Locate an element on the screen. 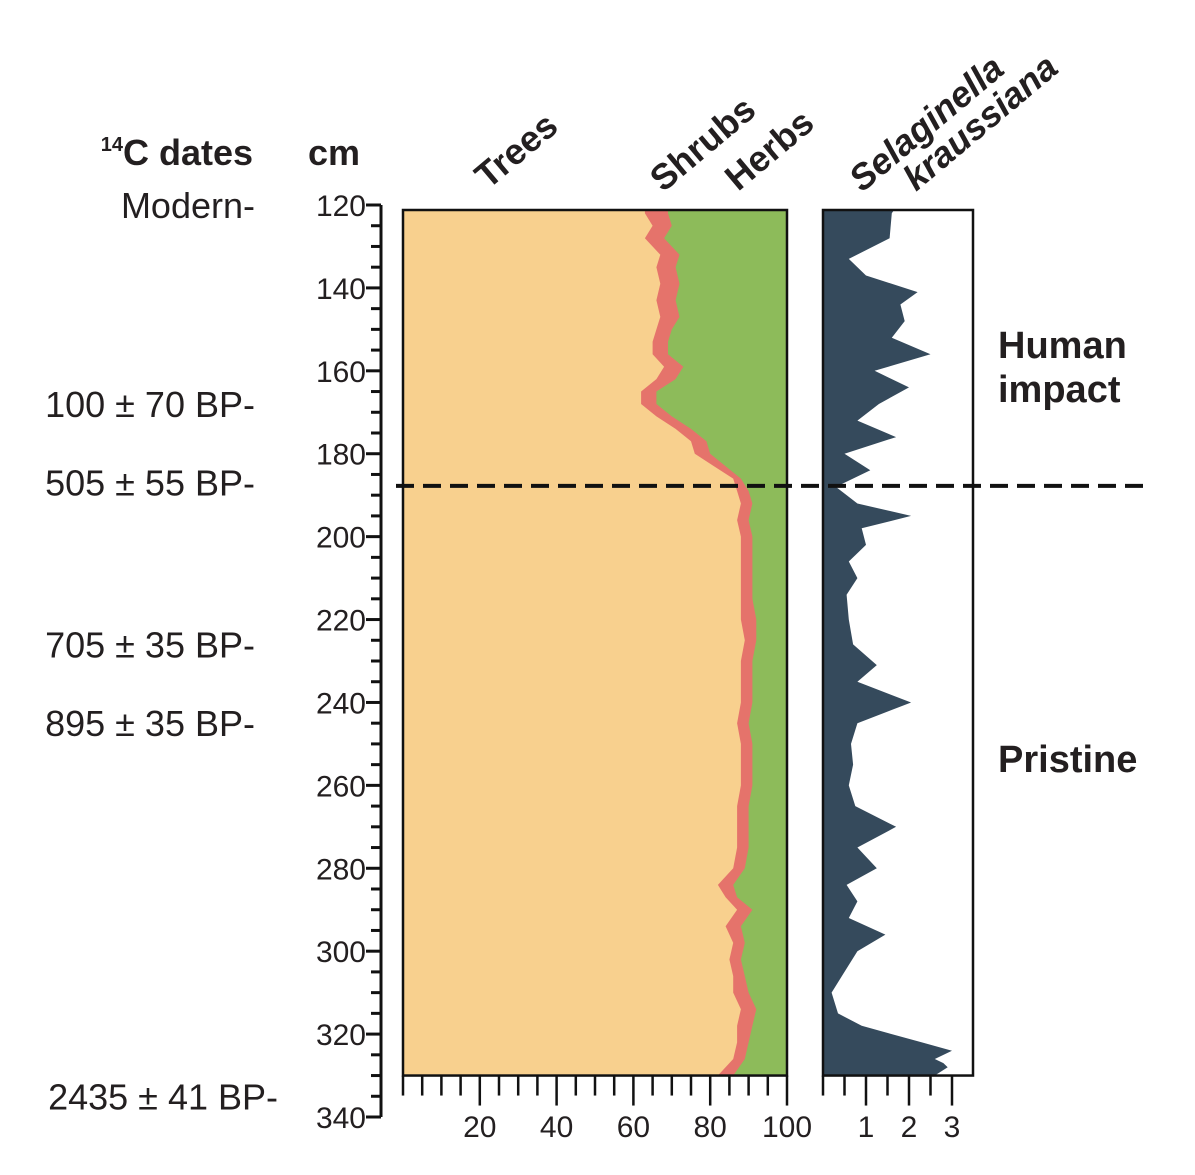 This screenshot has height=1175, width=1195. depth-tick-label: 120 is located at coordinates (341, 206).